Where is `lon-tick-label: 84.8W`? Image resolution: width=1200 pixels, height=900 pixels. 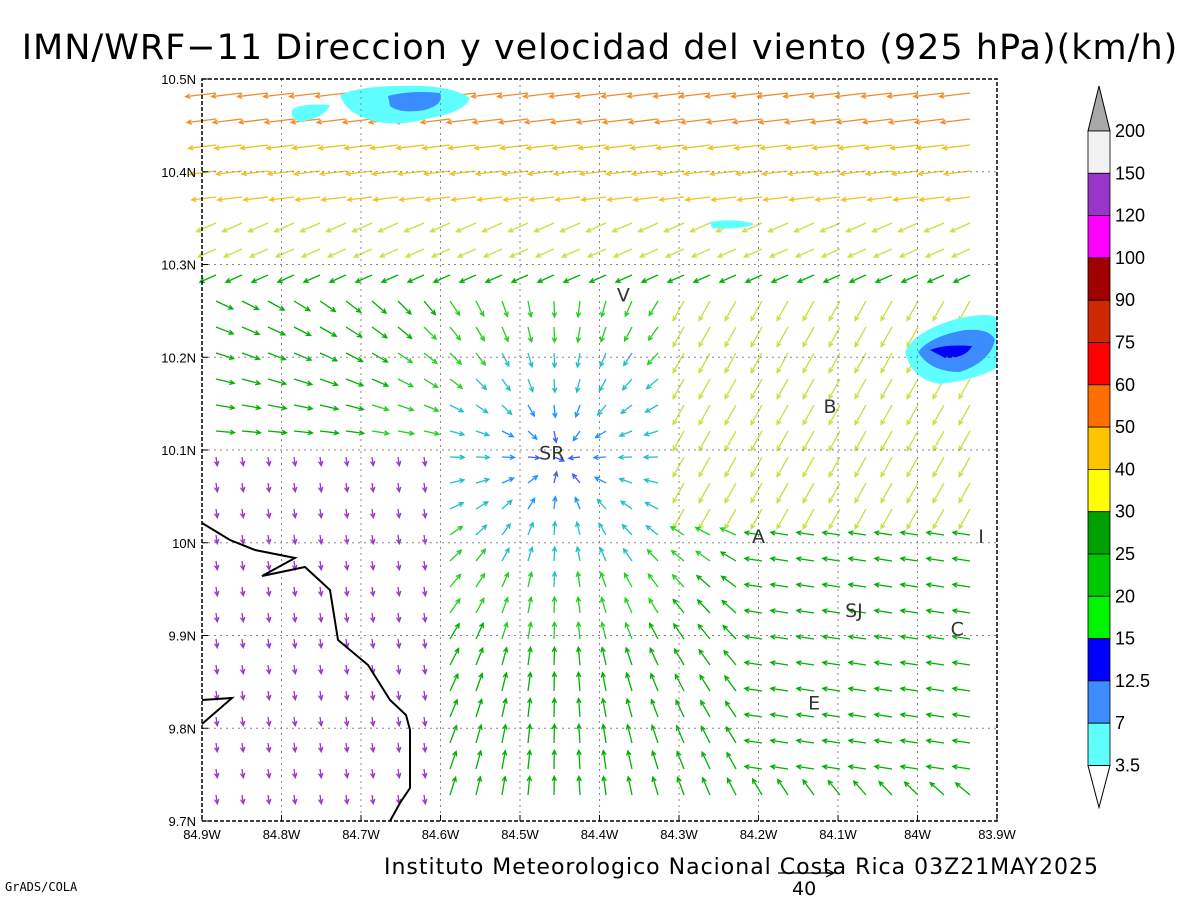 lon-tick-label: 84.8W is located at coordinates (282, 834).